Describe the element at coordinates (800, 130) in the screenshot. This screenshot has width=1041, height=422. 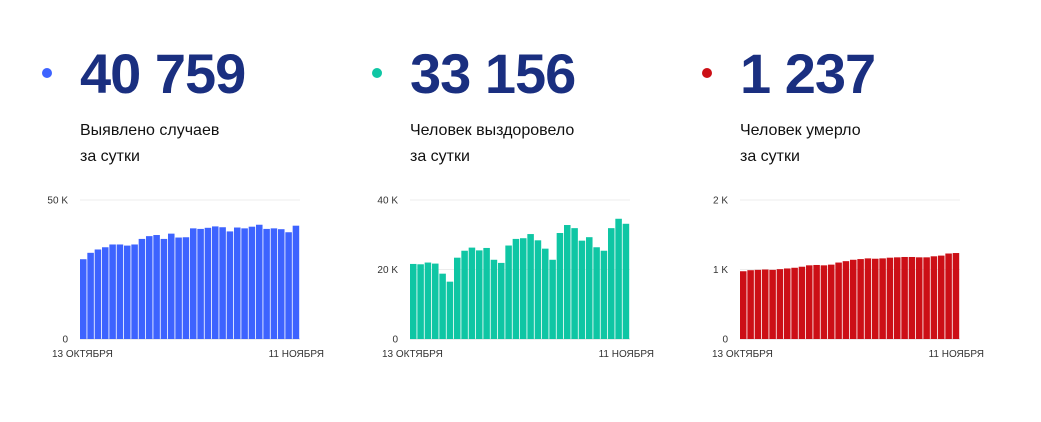
I see `stat-description-line: Человек умерло` at that location.